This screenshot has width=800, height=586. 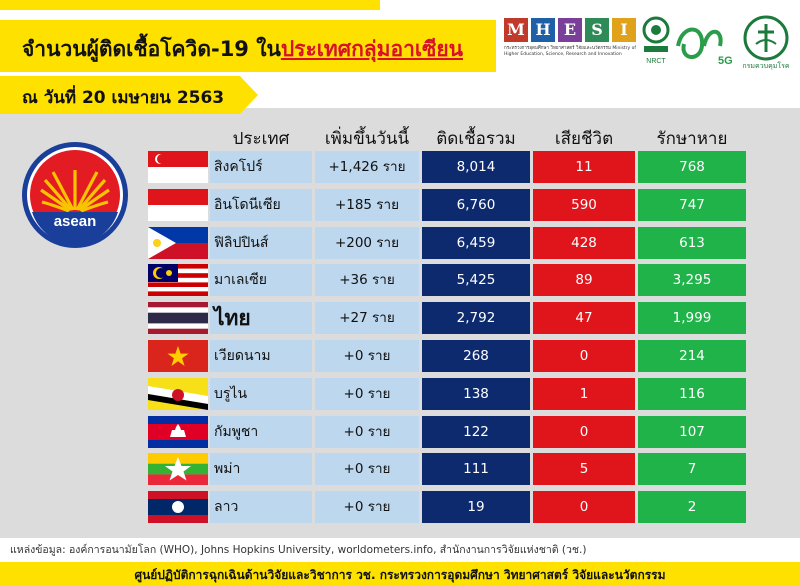 I want to click on deaths-cell: 1, so click(x=584, y=393).